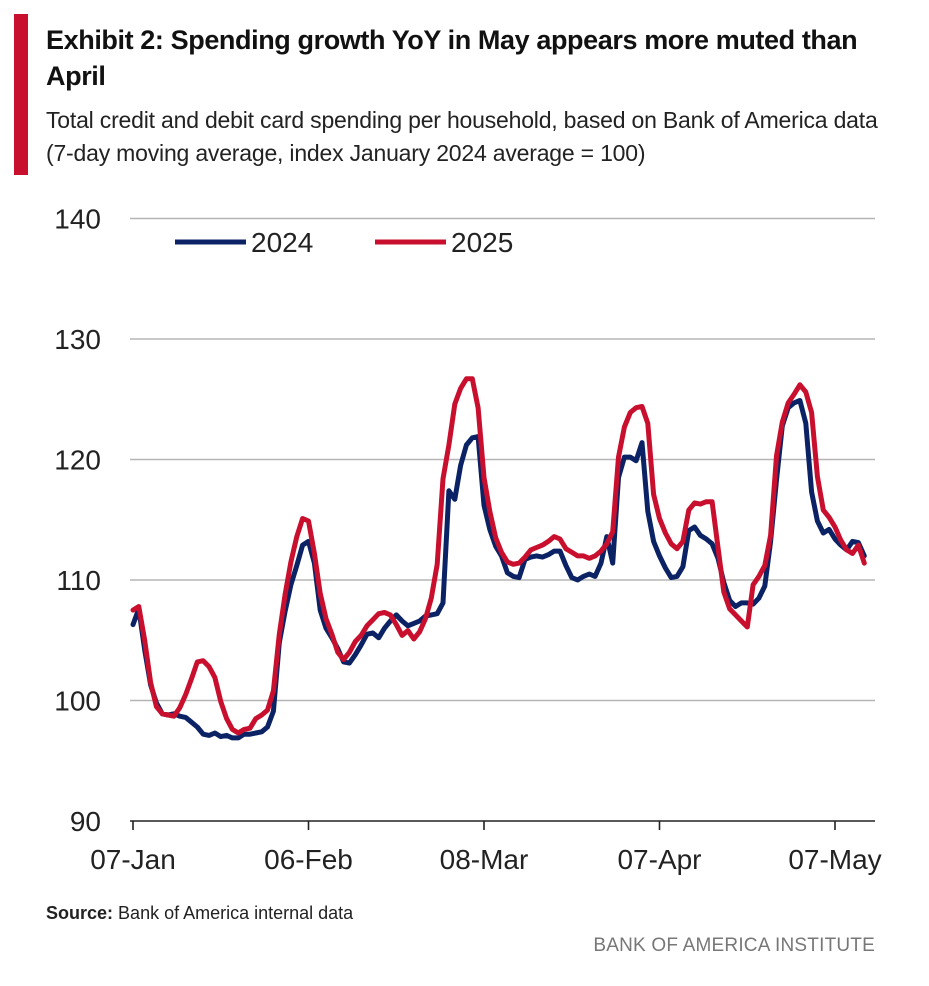  What do you see at coordinates (21, 94) in the screenshot?
I see `accent-bar` at bounding box center [21, 94].